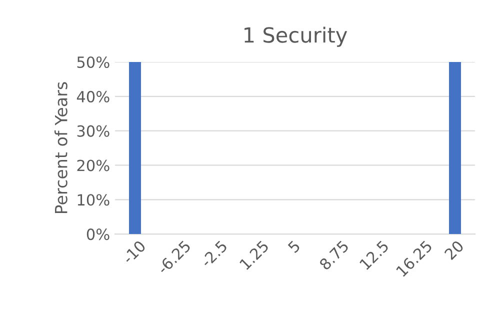 This screenshot has width=500, height=310. I want to click on y-tick-label: 50%, so click(93, 62).